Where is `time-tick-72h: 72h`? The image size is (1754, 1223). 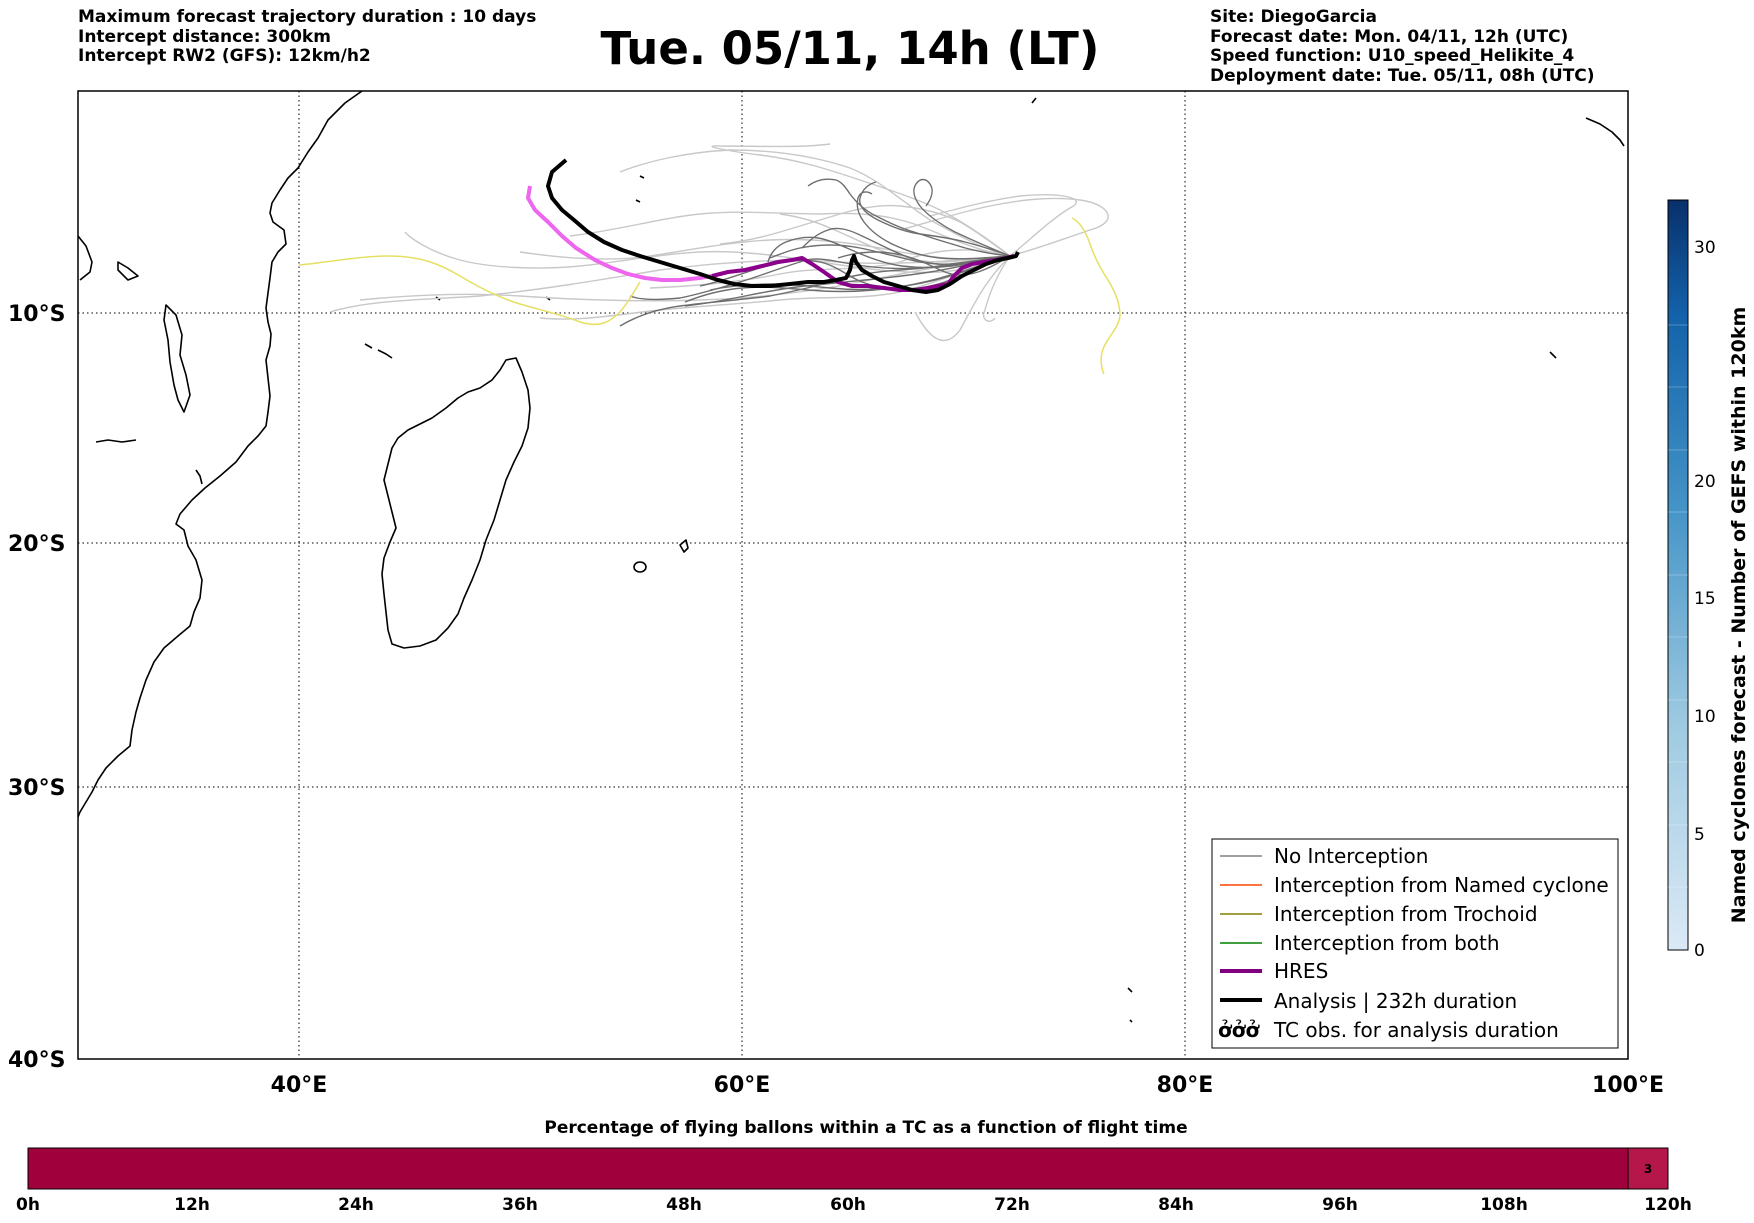 time-tick-72h: 72h is located at coordinates (1012, 1205).